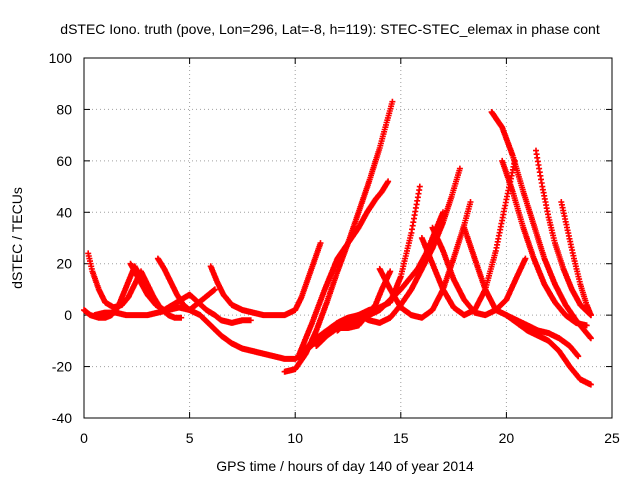 This screenshot has width=640, height=480. Describe the element at coordinates (401, 438) in the screenshot. I see `x-tick-label: 15` at that location.